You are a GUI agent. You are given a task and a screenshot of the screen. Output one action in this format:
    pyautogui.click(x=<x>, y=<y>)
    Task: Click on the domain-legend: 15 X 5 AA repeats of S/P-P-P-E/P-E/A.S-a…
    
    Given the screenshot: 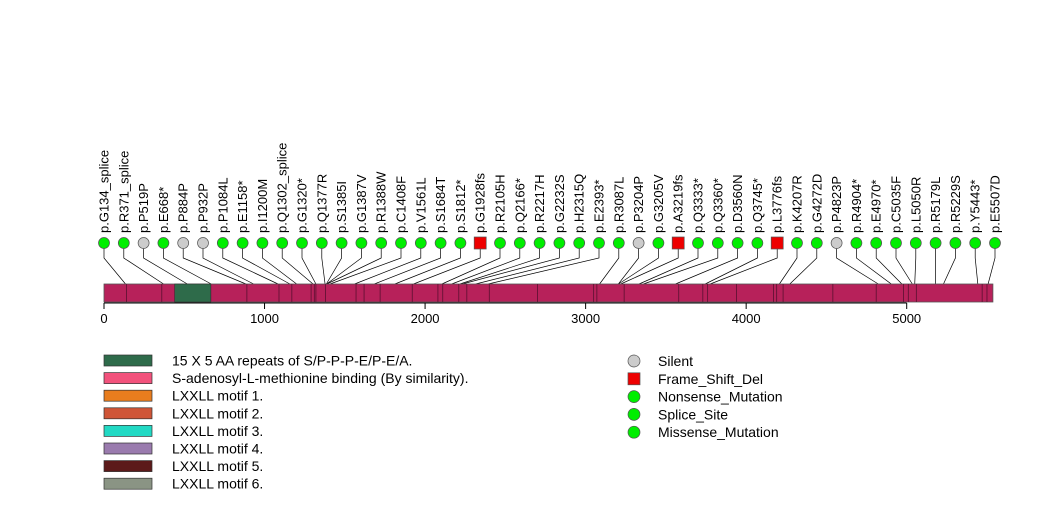 What is the action you would take?
    pyautogui.click(x=286, y=422)
    